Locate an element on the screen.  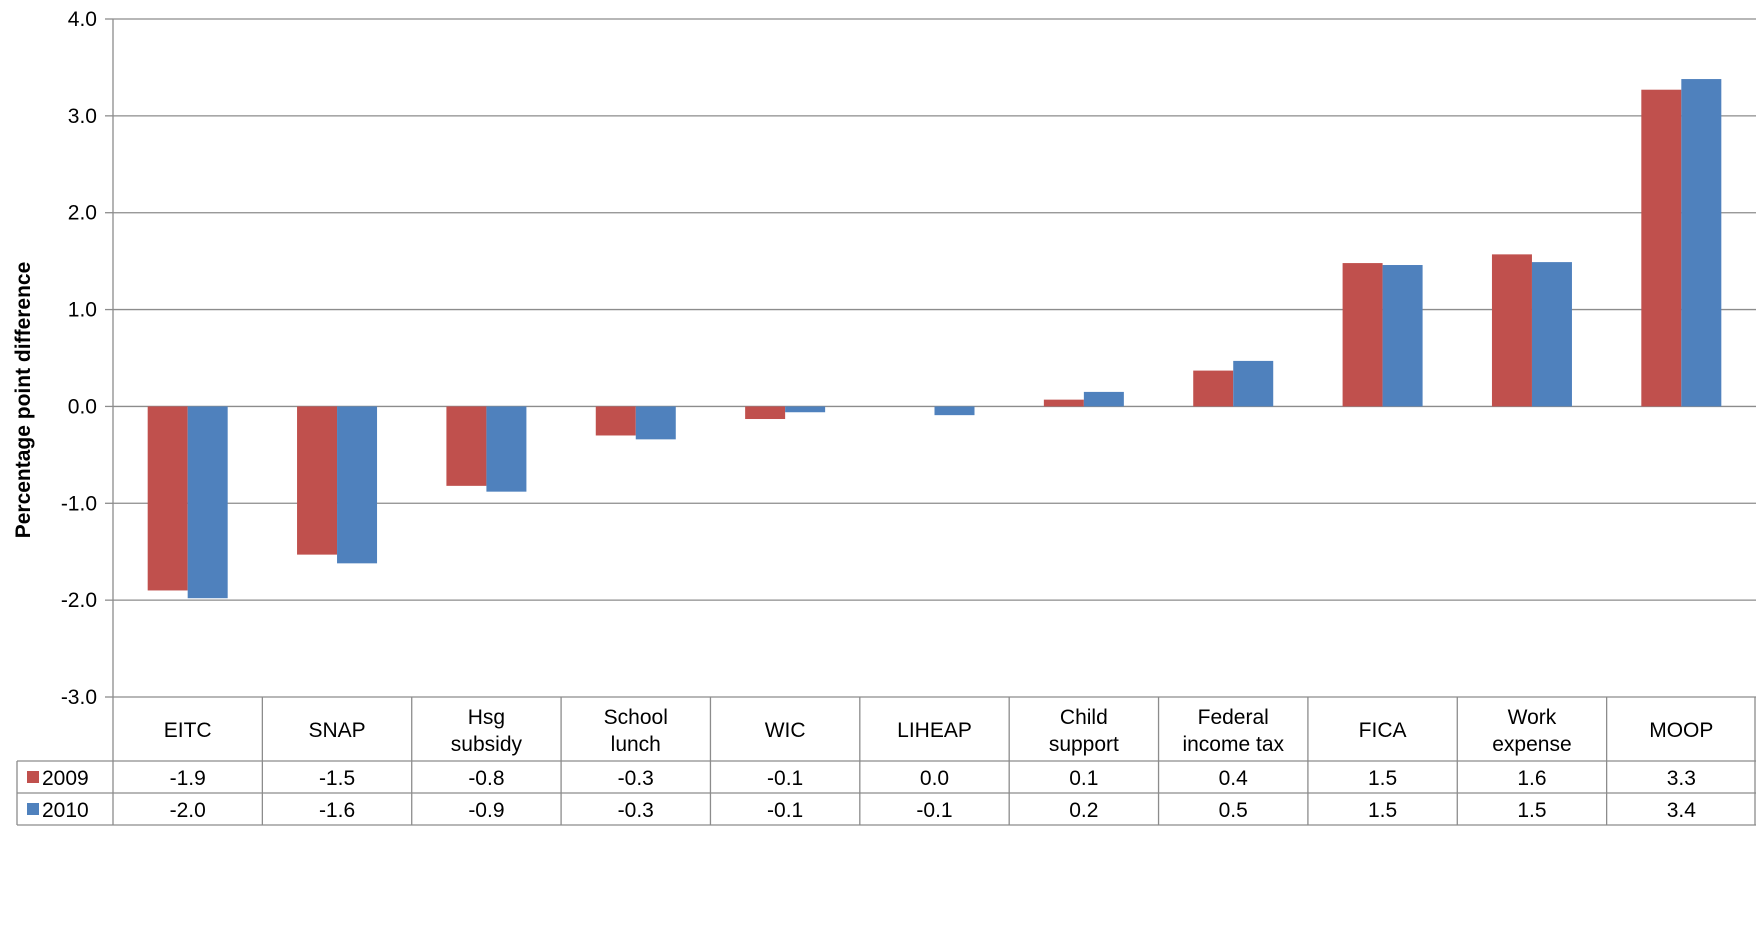
category-label: SNAP is located at coordinates (336, 730).